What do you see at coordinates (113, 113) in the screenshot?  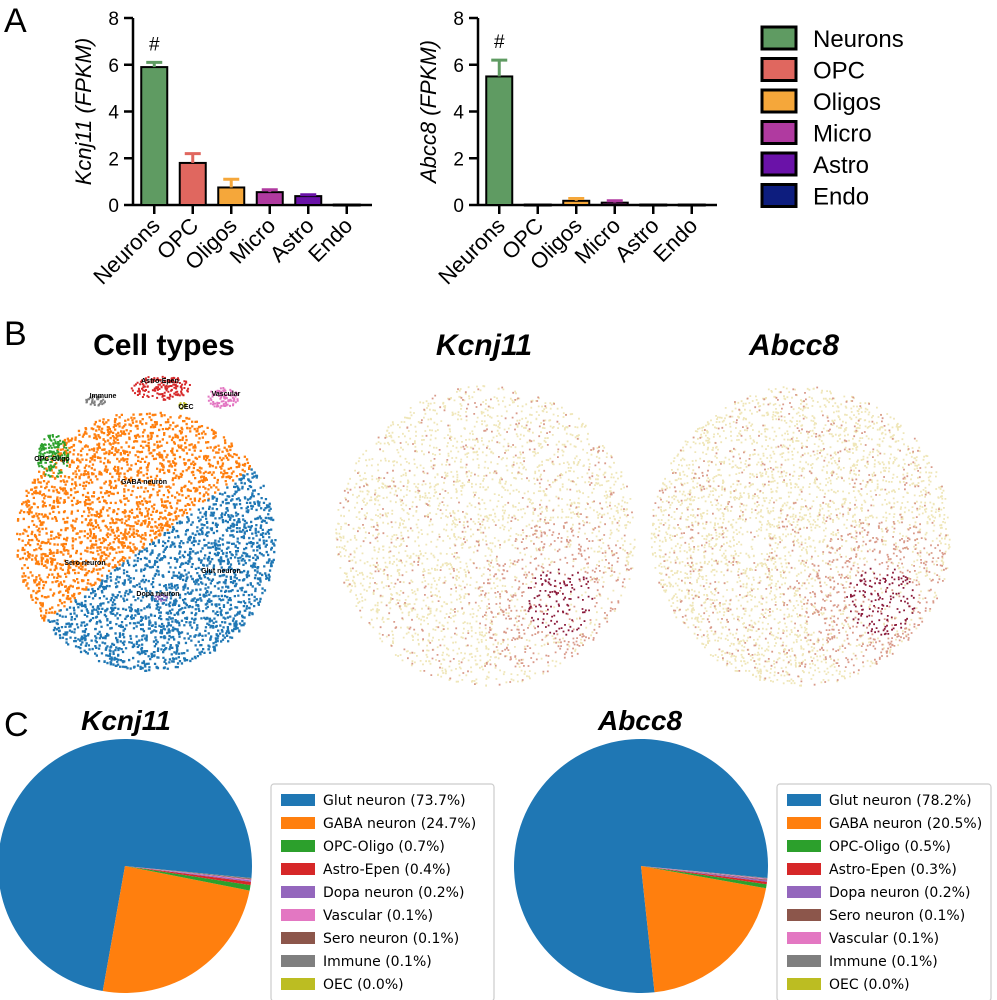 I see `y-tick-label: 4` at bounding box center [113, 113].